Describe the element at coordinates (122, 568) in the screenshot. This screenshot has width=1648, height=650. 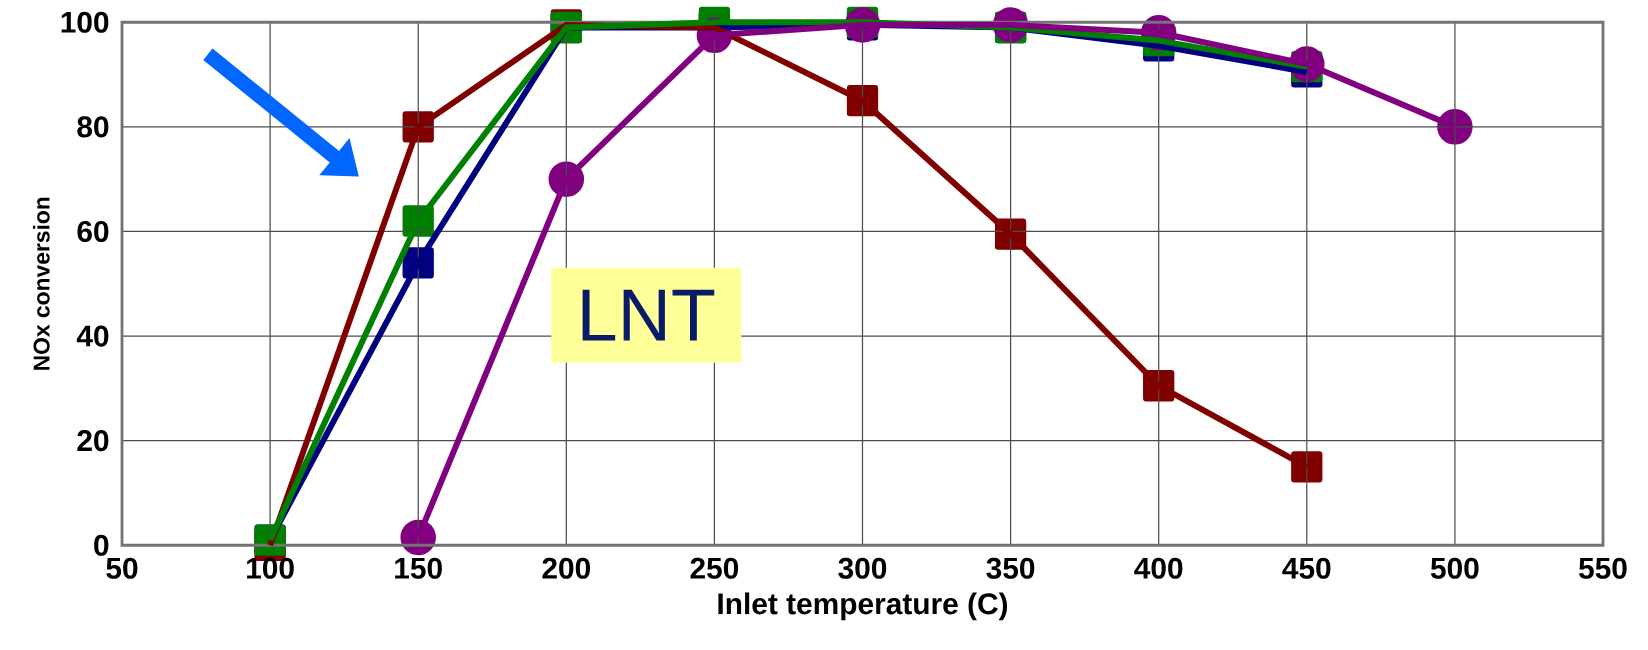
I see `x-tick-label: 50` at that location.